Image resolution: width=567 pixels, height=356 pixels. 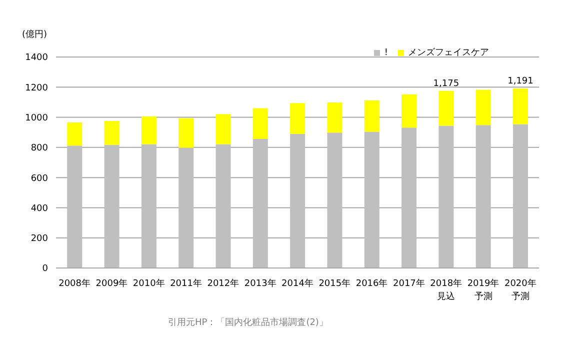 I want to click on x-tick-label: 2009年, so click(x=112, y=283).